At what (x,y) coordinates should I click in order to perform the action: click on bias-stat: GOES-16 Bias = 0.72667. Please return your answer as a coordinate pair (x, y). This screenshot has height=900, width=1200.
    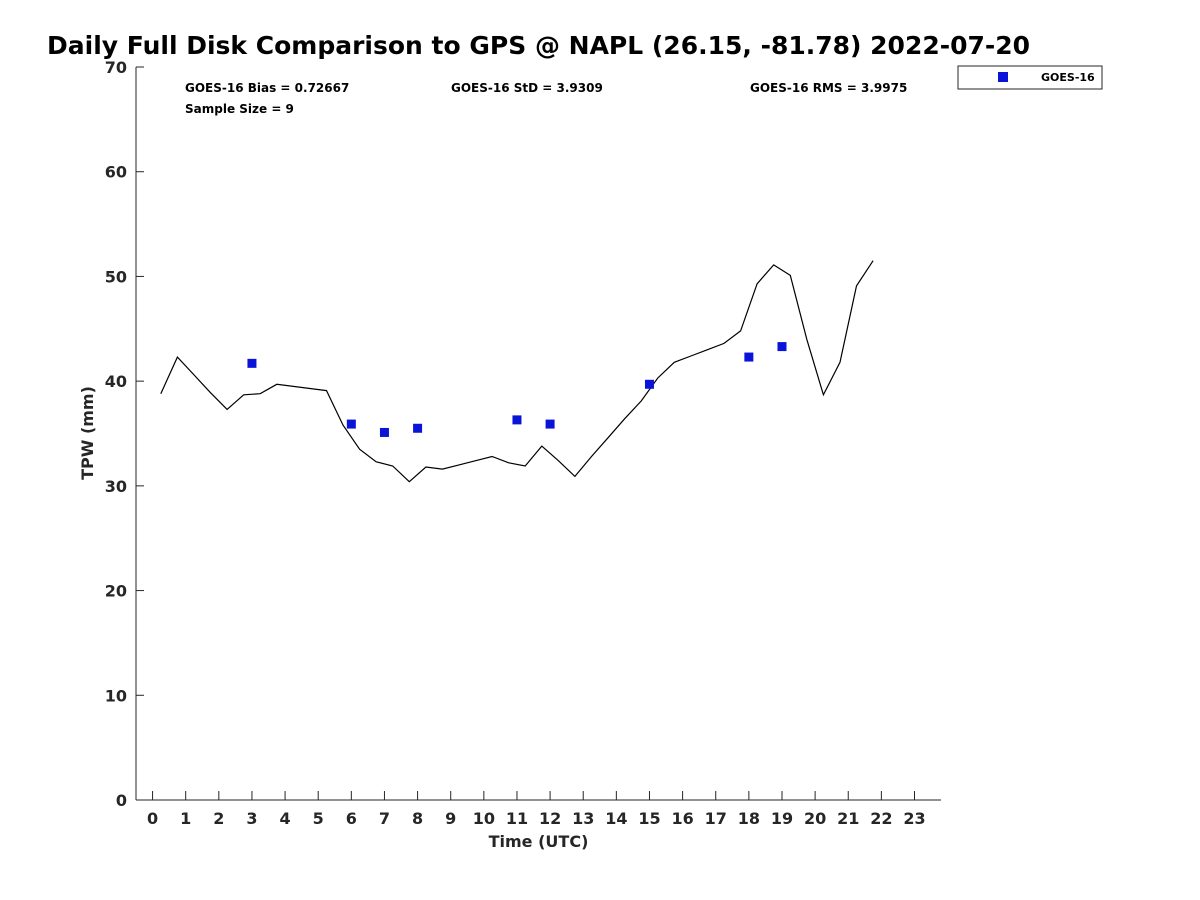
    Looking at the image, I should click on (267, 88).